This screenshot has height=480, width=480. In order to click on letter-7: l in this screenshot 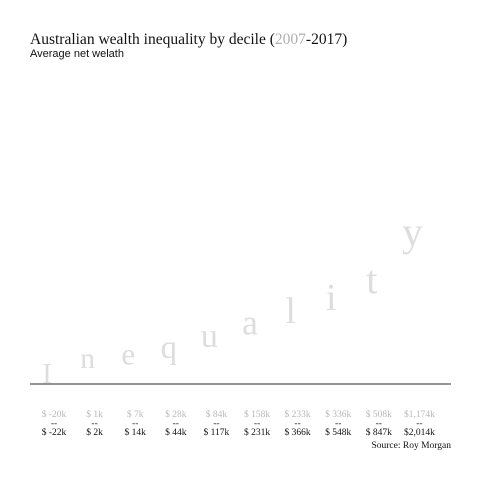, I will do `click(290, 311)`.